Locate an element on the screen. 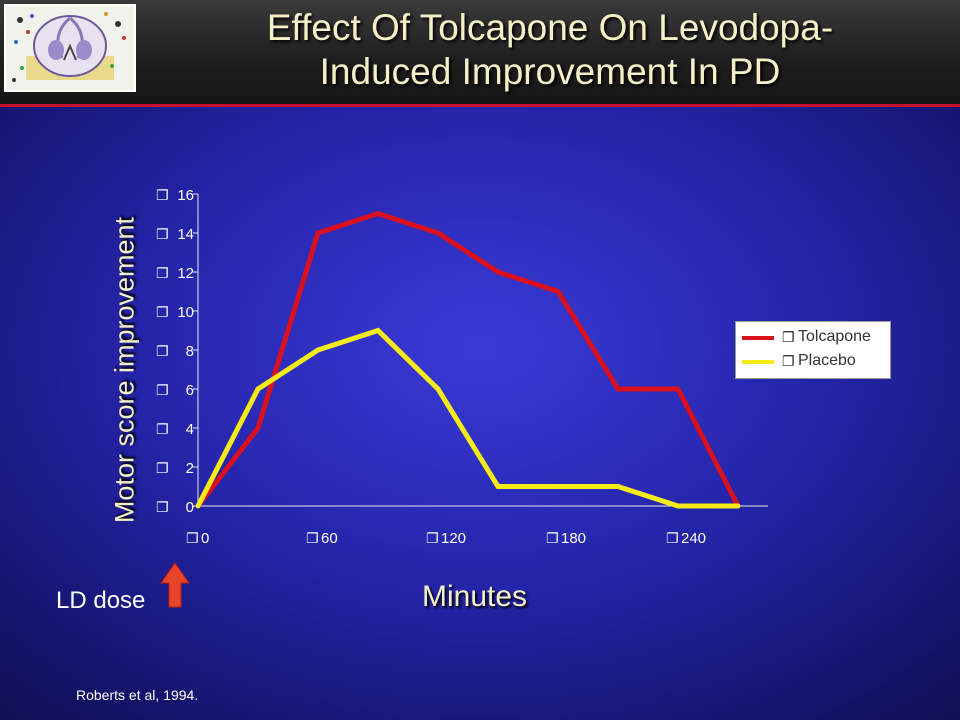  y-tick-label: 14 is located at coordinates (185, 234).